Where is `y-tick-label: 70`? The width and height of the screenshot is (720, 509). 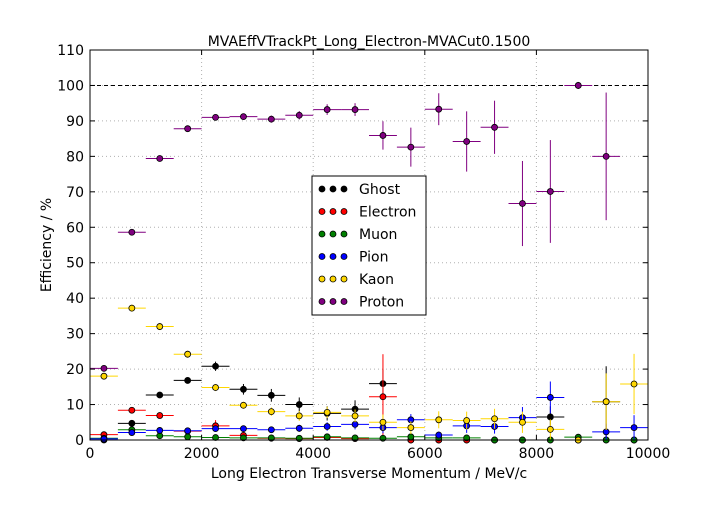 y-tick-label: 70 is located at coordinates (75, 193).